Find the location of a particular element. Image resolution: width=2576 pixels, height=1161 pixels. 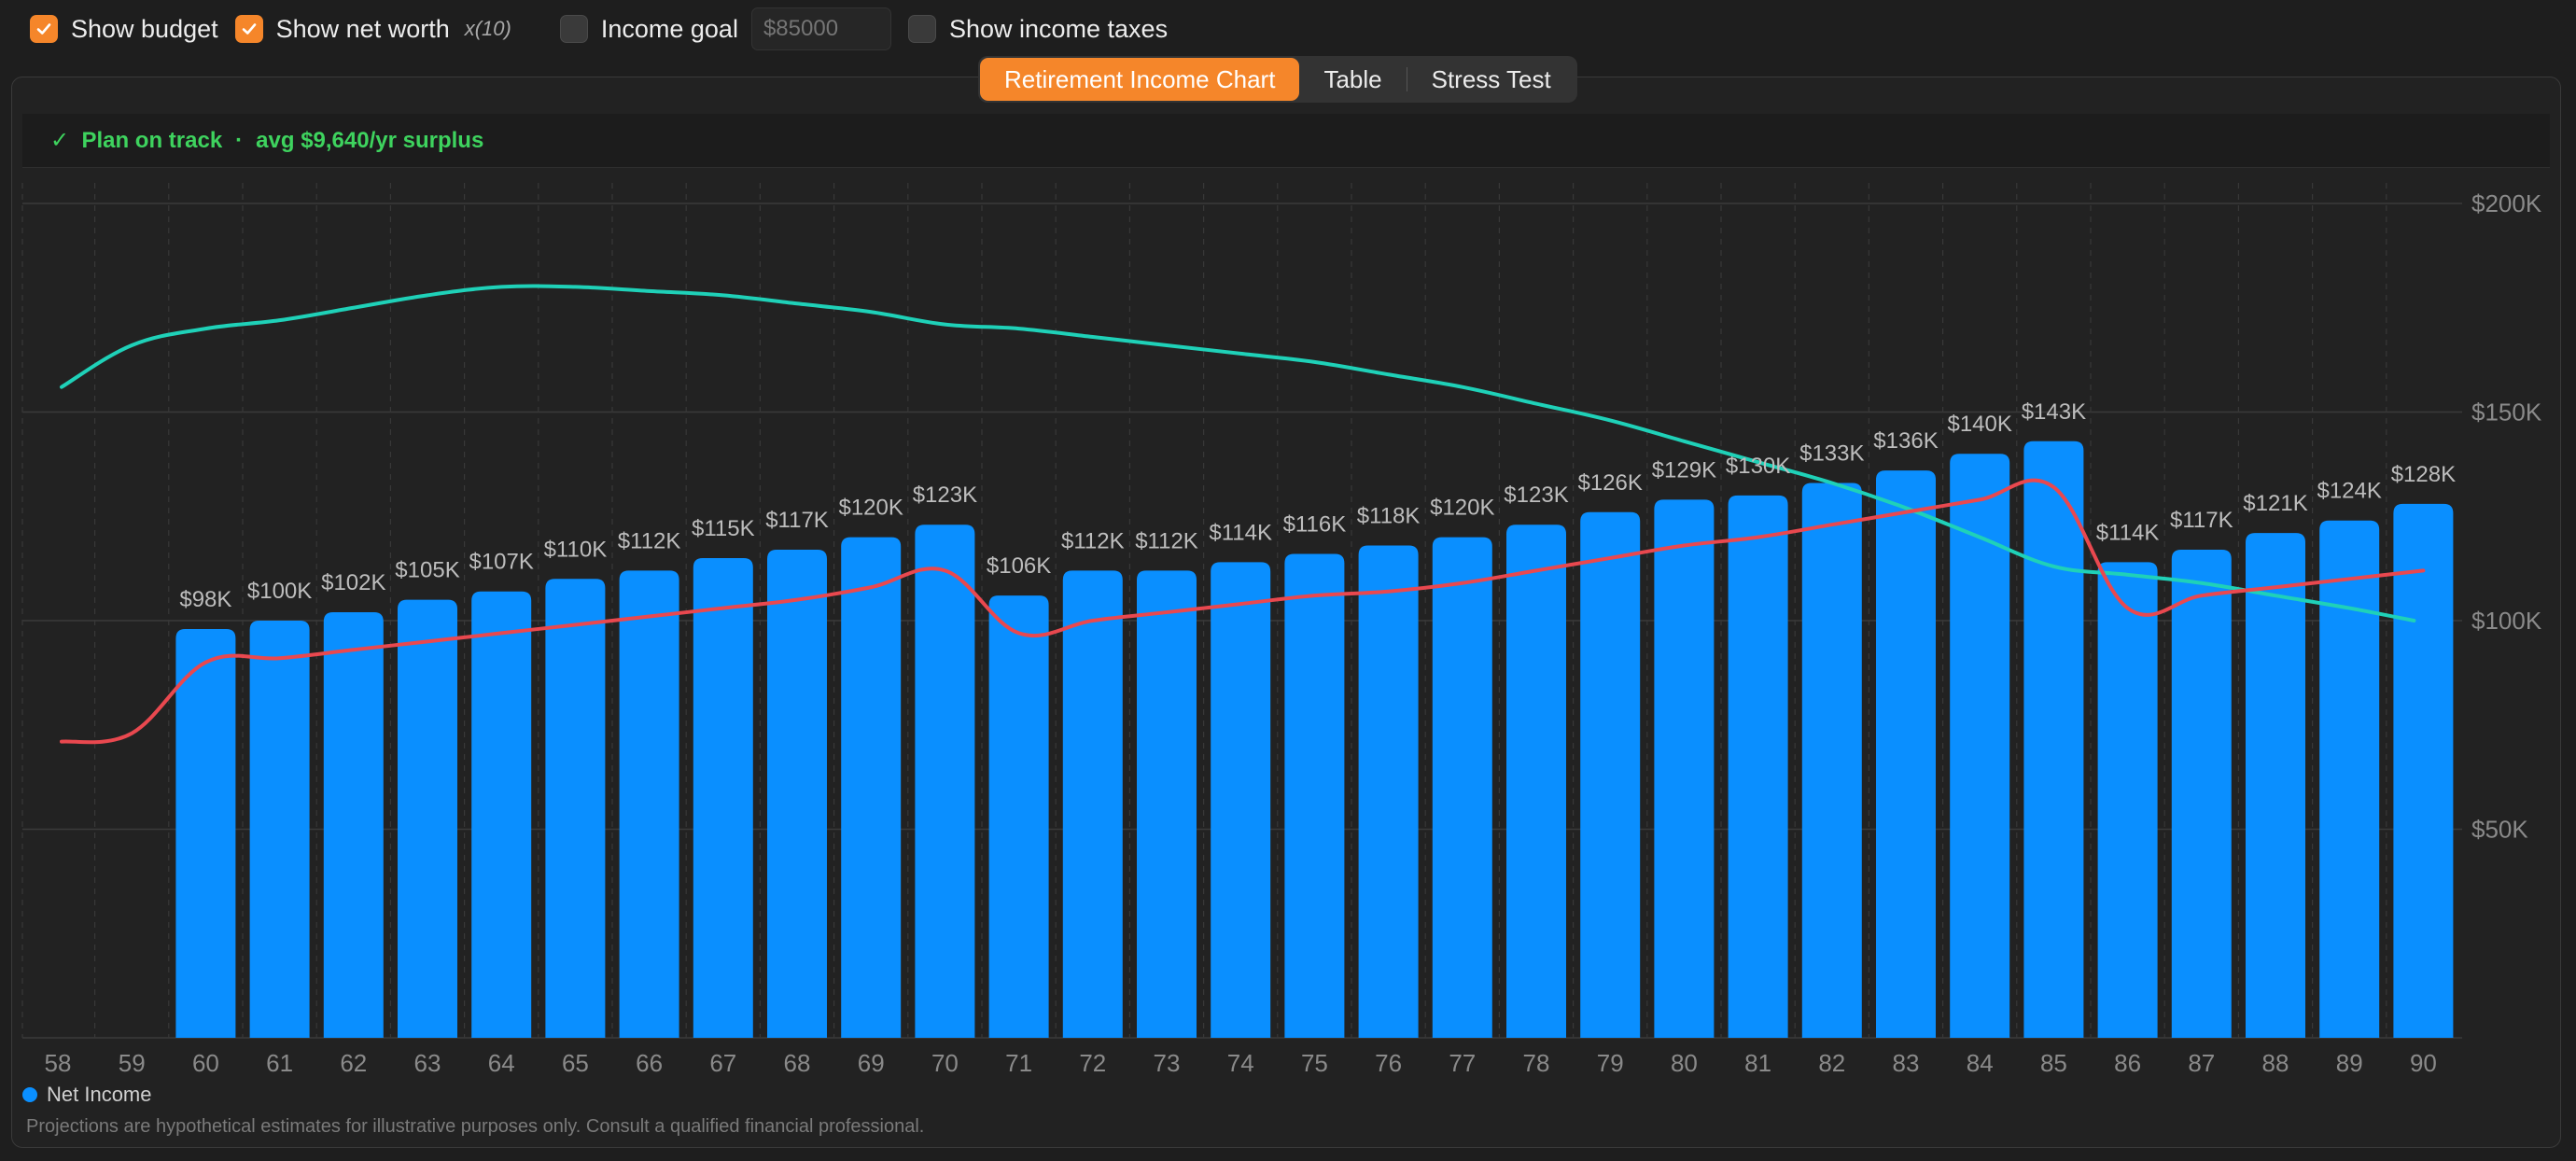

net-worth-scale-multiplier: x(10) is located at coordinates (487, 28).